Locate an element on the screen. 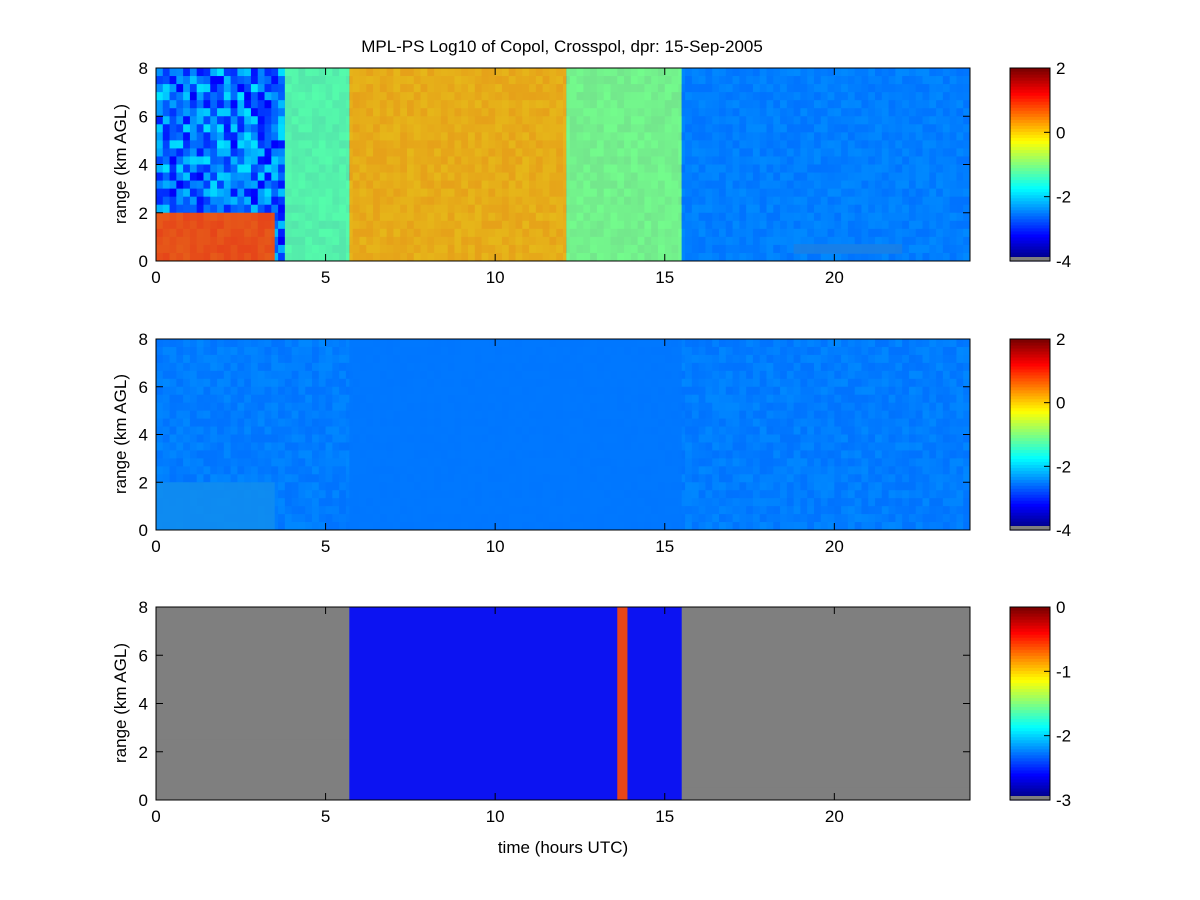  colorbar-tick-label: -2 is located at coordinates (1063, 197).